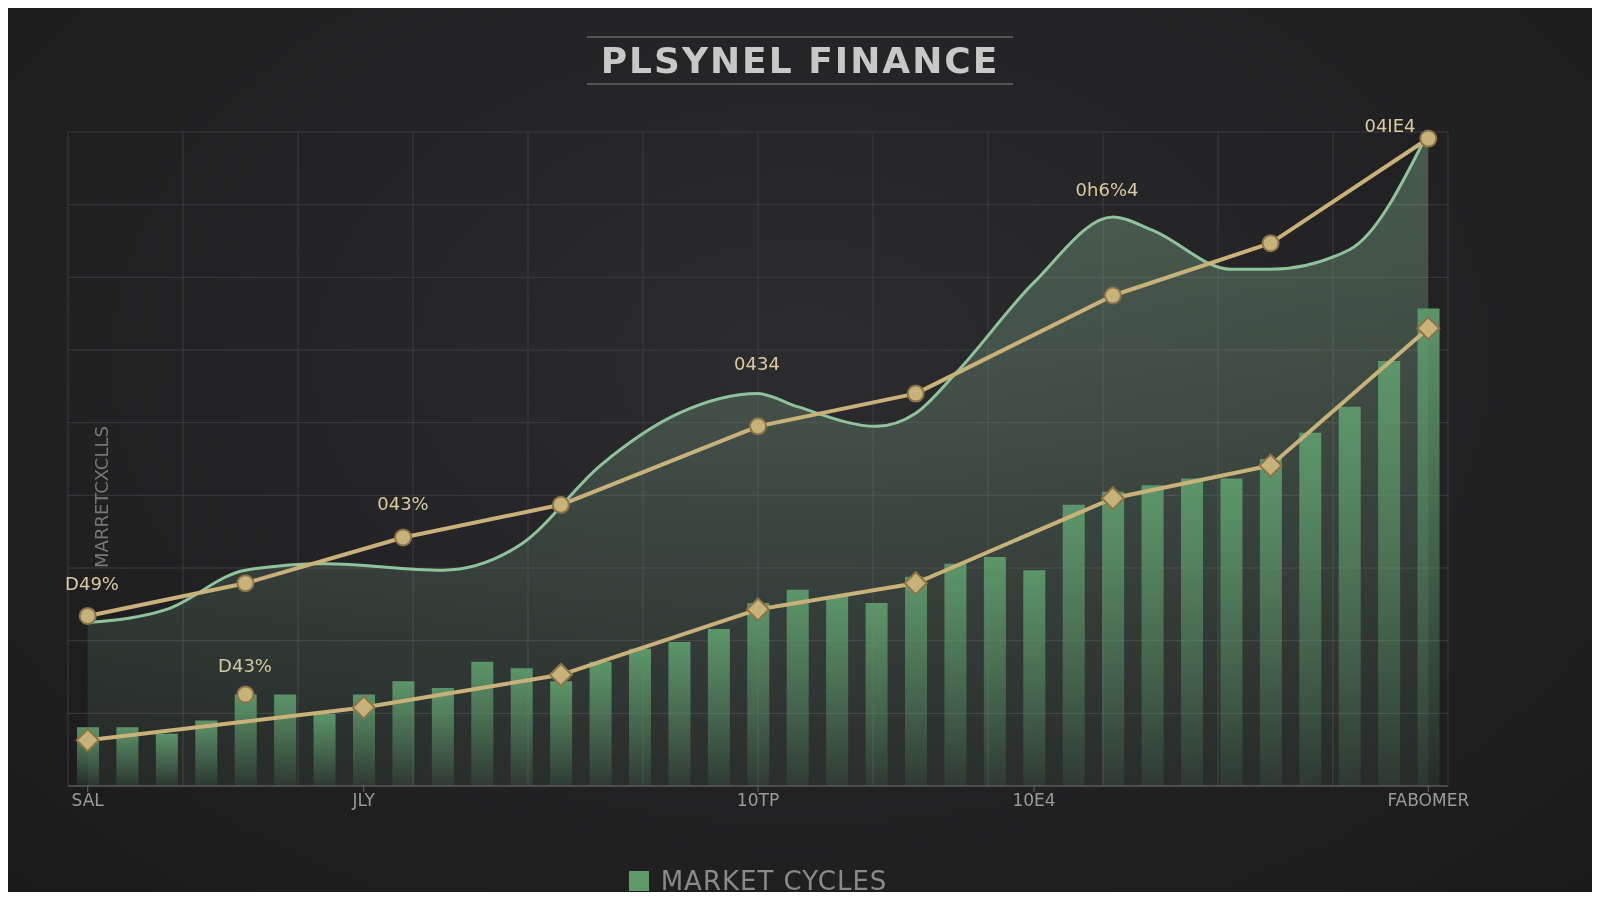  Describe the element at coordinates (1034, 800) in the screenshot. I see `x-tick-label: 10E4` at that location.